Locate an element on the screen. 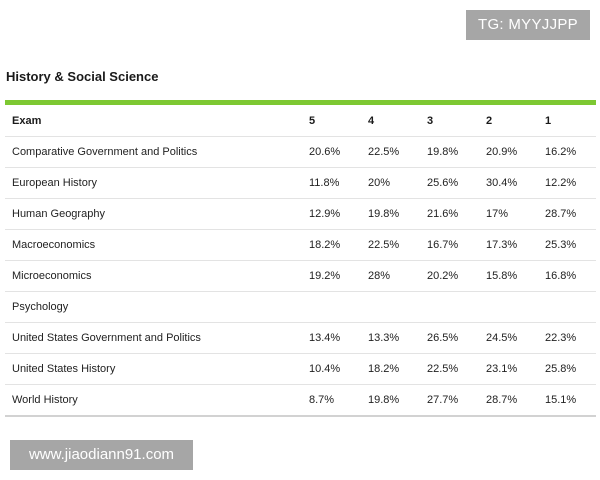  cell-score-1: 28.7% is located at coordinates (567, 214).